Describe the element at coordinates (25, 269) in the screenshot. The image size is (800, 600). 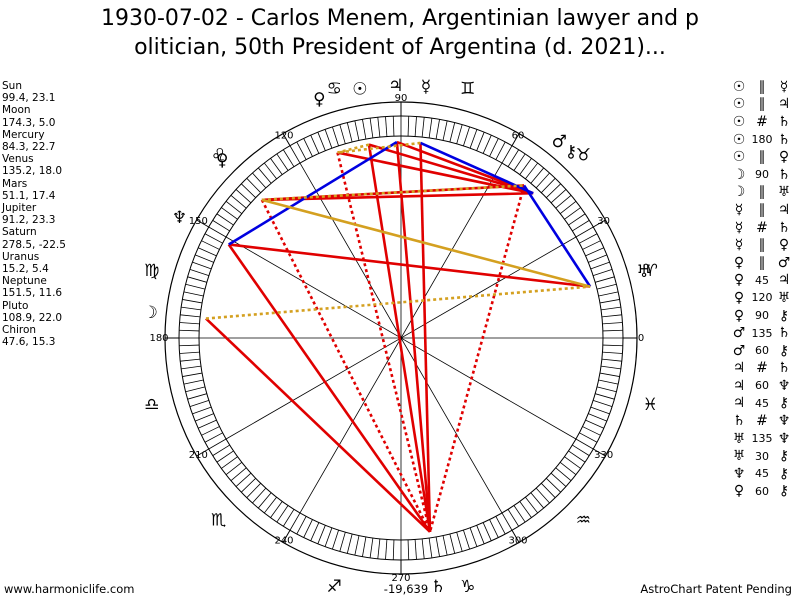
I see `planet-values-uranus: 15.2, 5.4` at that location.